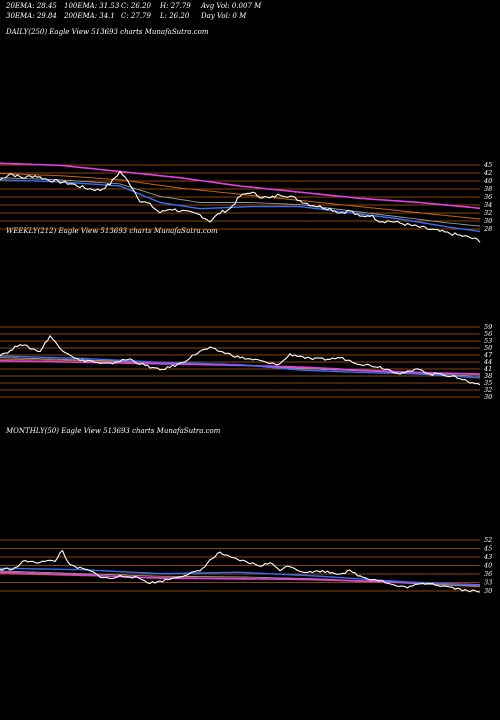 The width and height of the screenshot is (500, 720). I want to click on y-tick-label: 59, so click(488, 327).